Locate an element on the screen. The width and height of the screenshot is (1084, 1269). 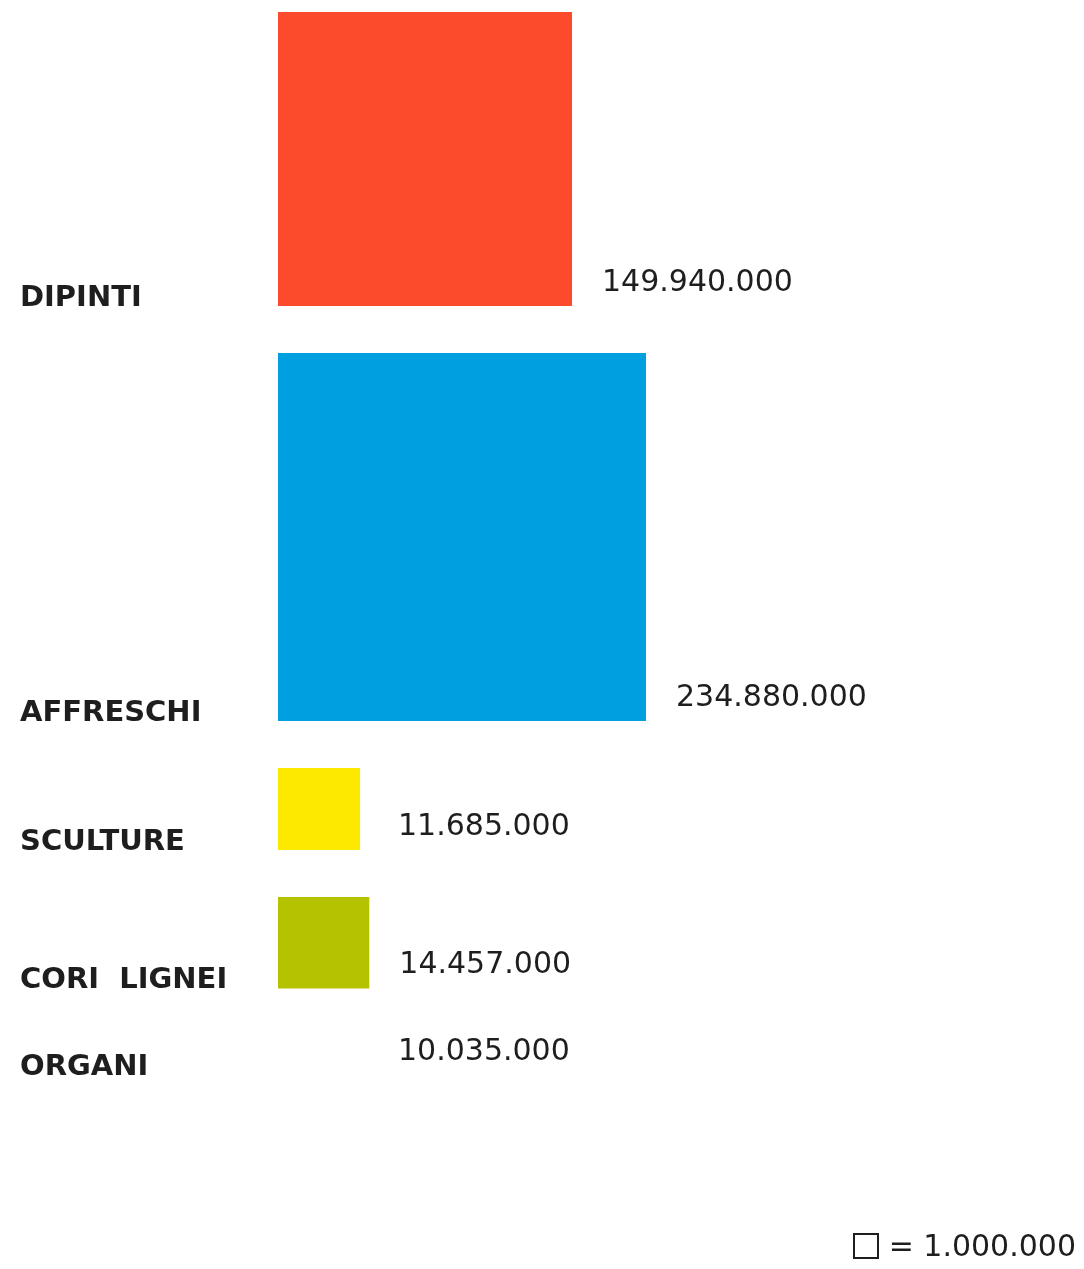
category-label: CORI LIGNEI is located at coordinates (124, 978).